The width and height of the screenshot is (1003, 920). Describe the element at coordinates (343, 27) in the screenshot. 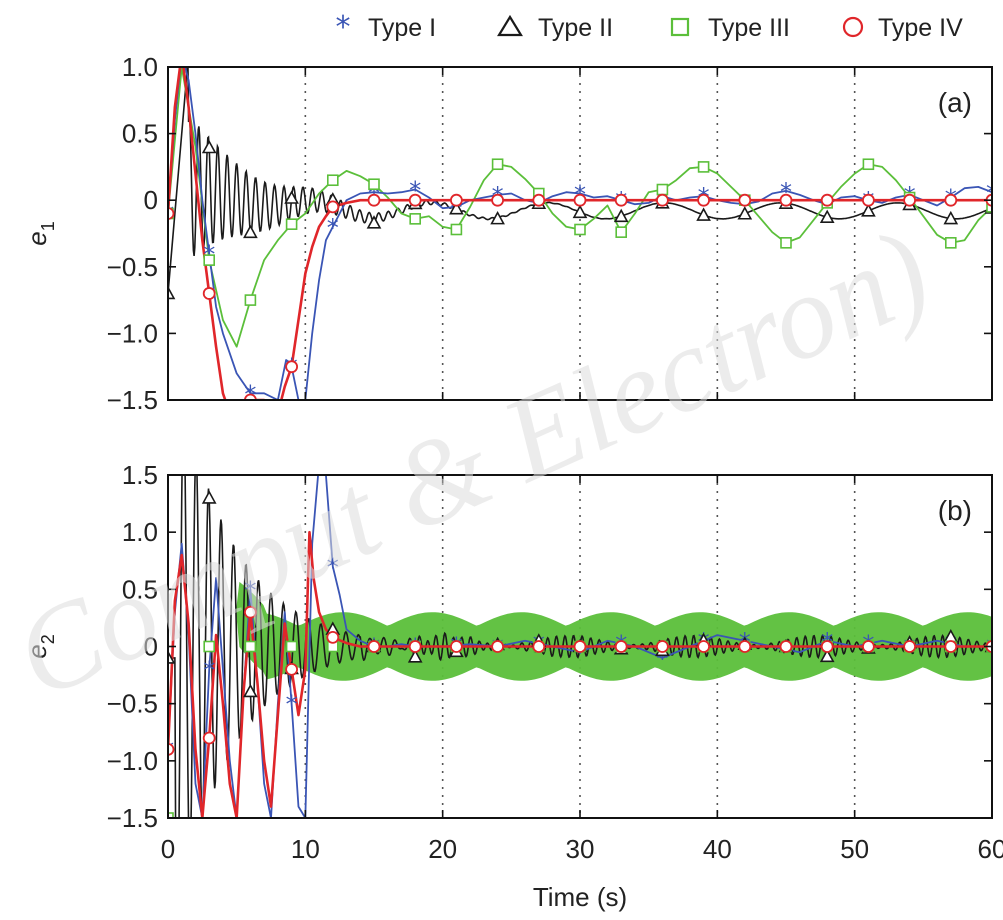

I see `legend-marker-asterisk-icon: *` at that location.